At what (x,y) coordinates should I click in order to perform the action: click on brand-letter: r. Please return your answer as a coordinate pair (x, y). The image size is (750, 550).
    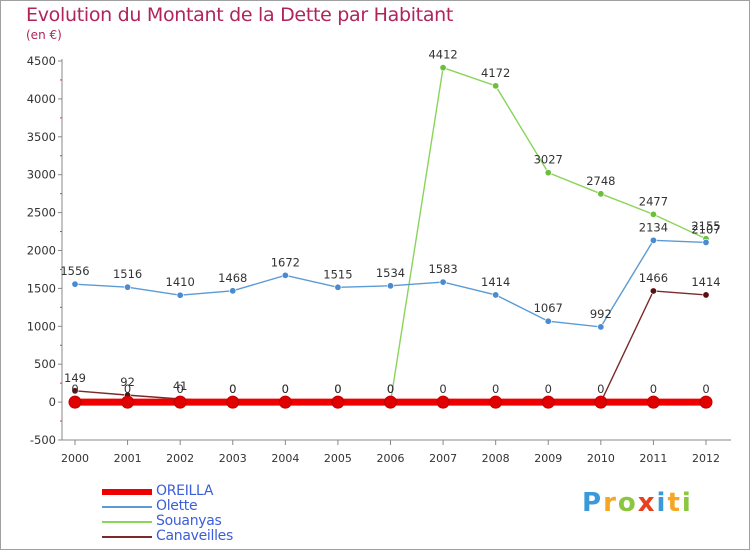
    Looking at the image, I should click on (610, 503).